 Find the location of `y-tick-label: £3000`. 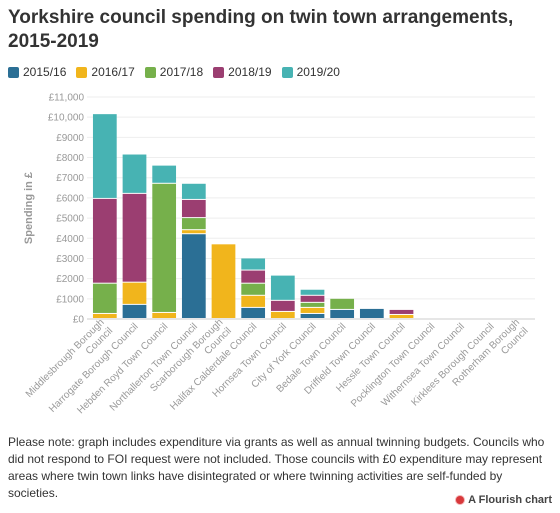

y-tick-label: £3000 is located at coordinates (70, 259).